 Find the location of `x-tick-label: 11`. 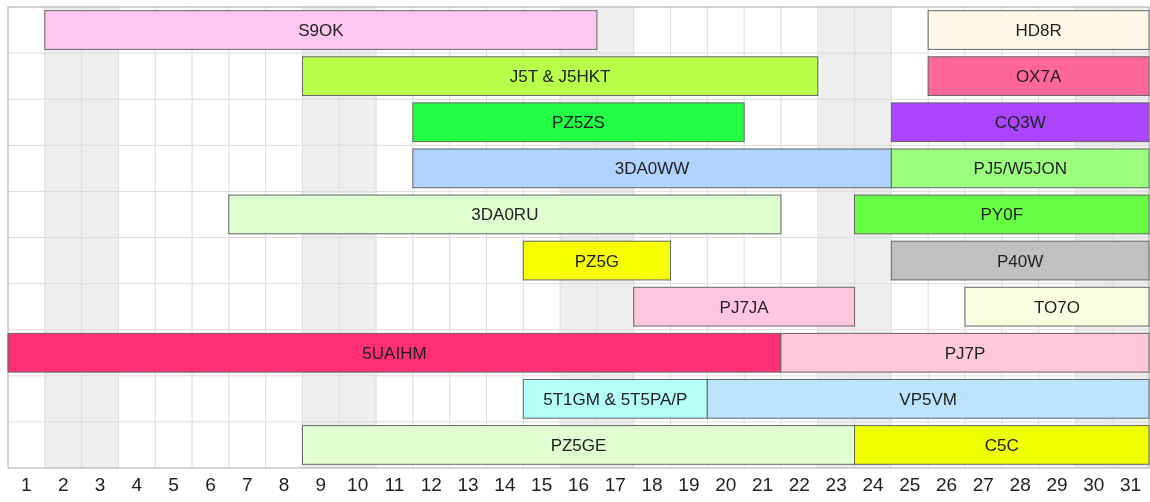

x-tick-label: 11 is located at coordinates (394, 484).